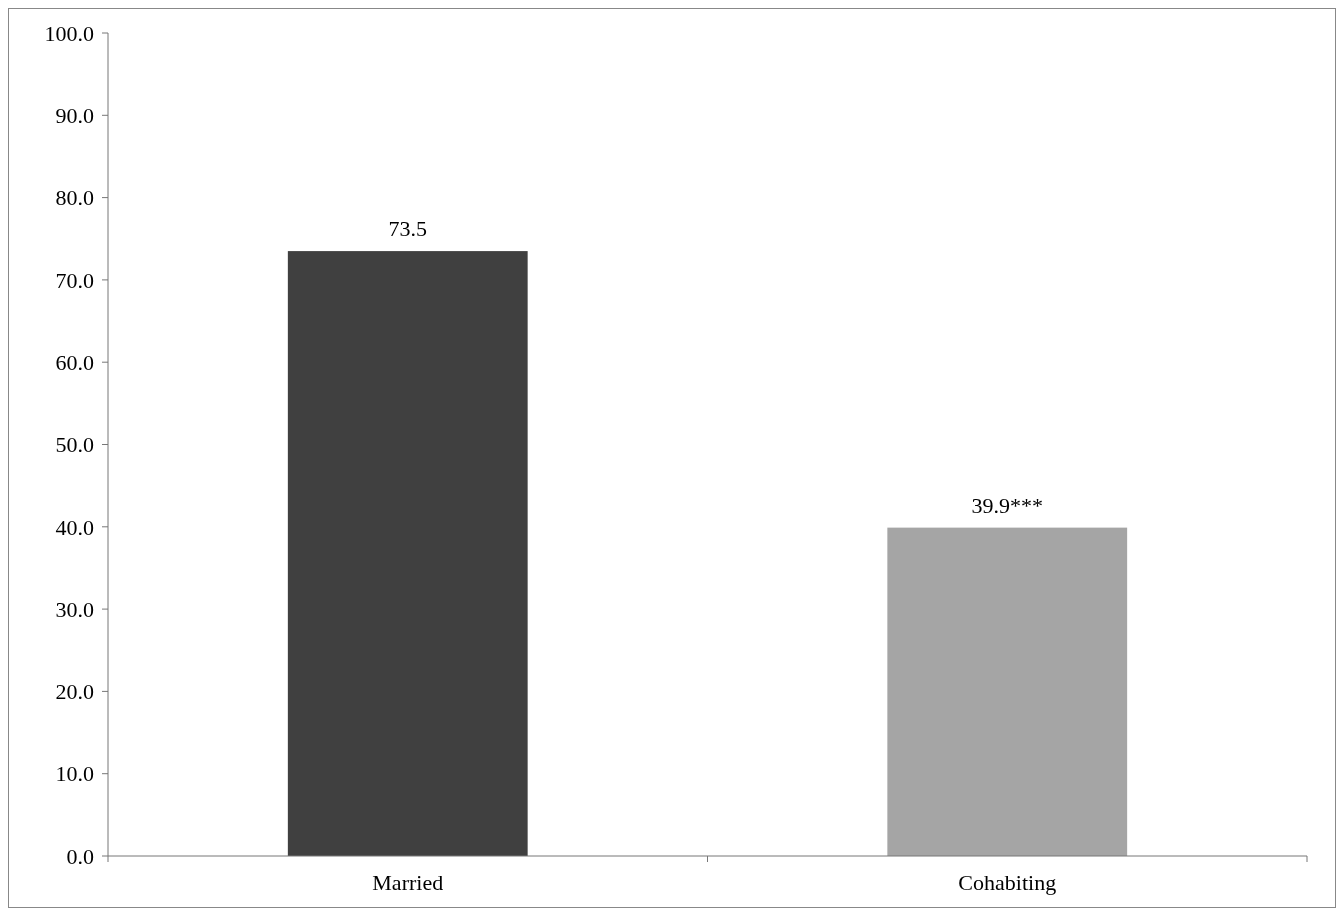 This screenshot has height=916, width=1344. What do you see at coordinates (74, 692) in the screenshot?
I see `y-tick-label: 20.0` at bounding box center [74, 692].